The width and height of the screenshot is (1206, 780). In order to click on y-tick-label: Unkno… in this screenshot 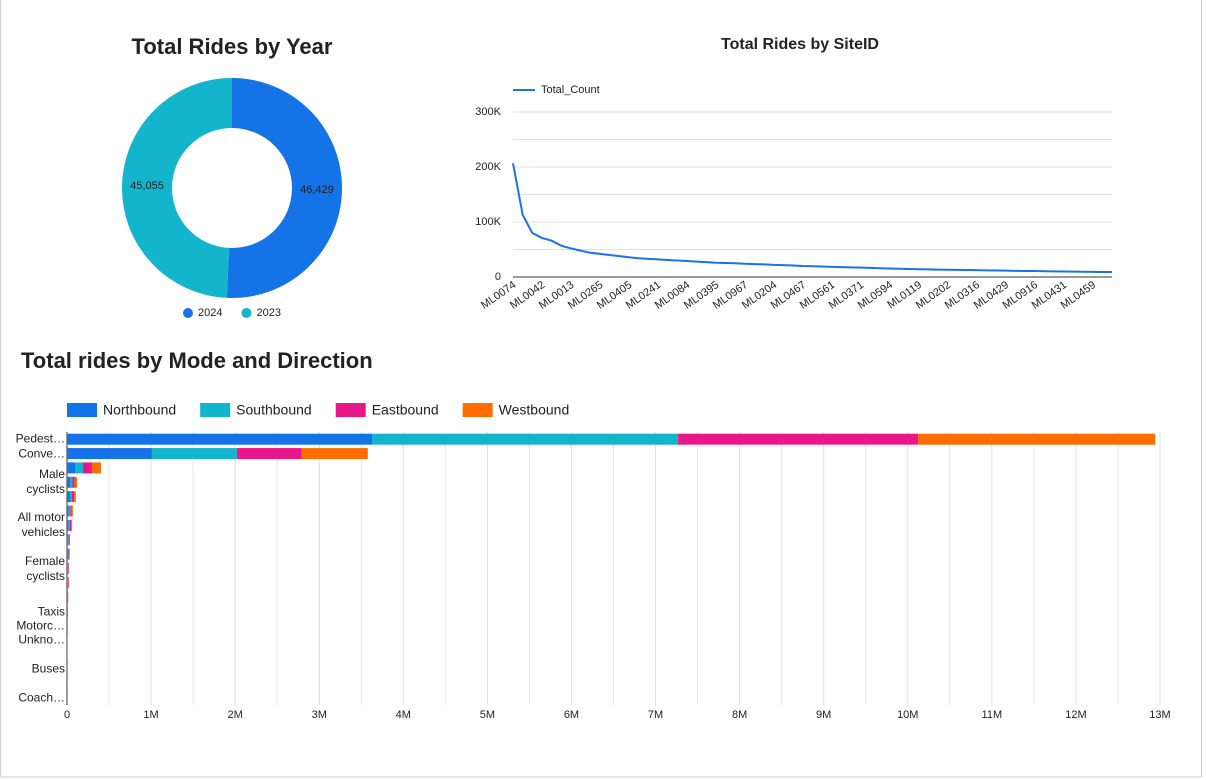, I will do `click(41, 639)`.